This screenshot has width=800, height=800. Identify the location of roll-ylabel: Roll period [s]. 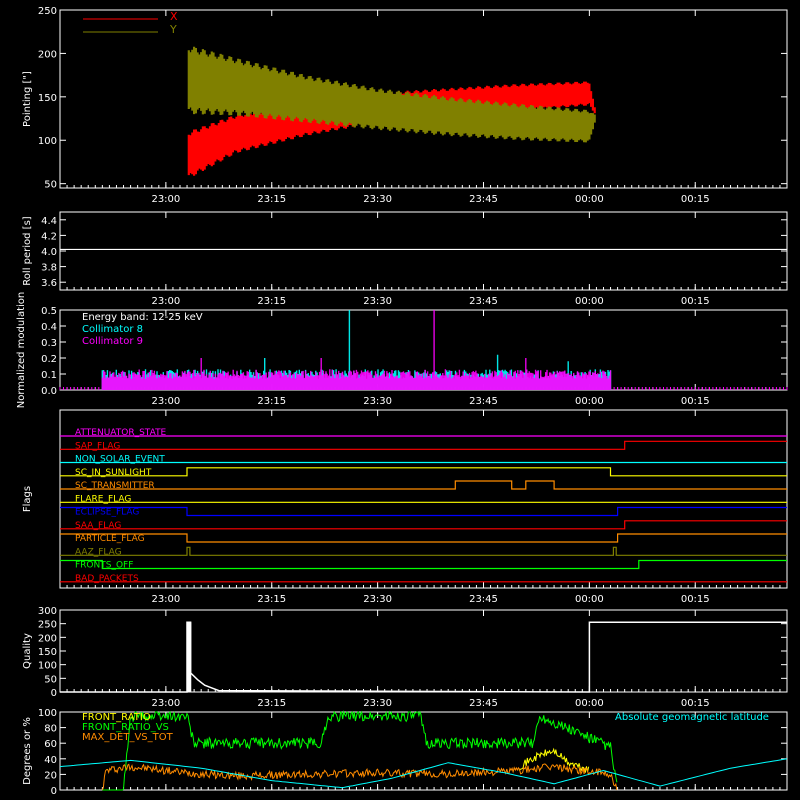
(27, 250).